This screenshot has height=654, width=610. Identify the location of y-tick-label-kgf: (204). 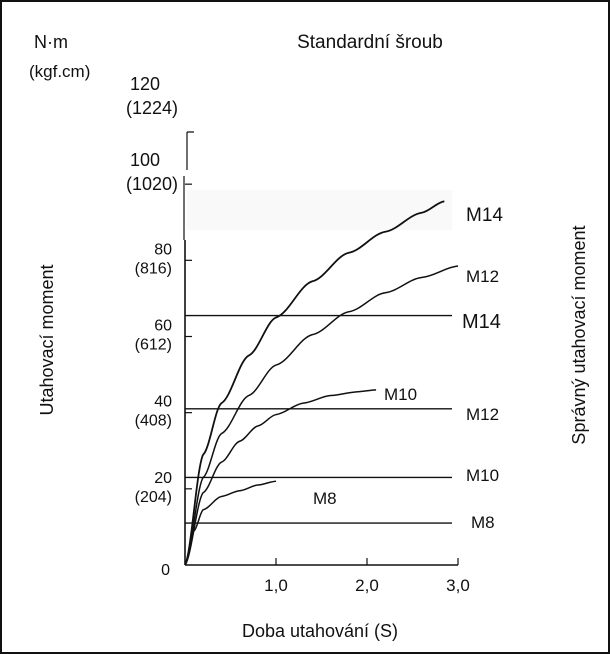
(153, 497).